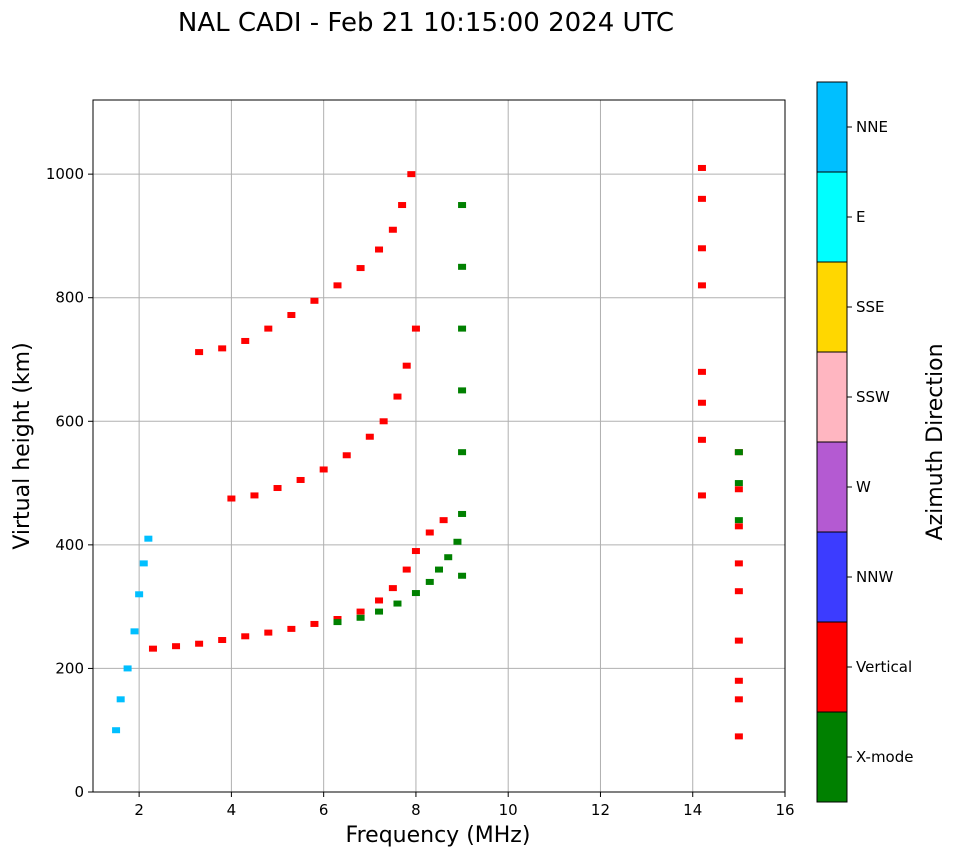 The height and width of the screenshot is (857, 958). Describe the element at coordinates (884, 667) in the screenshot. I see `colorbar-tick-label: Vertical` at that location.